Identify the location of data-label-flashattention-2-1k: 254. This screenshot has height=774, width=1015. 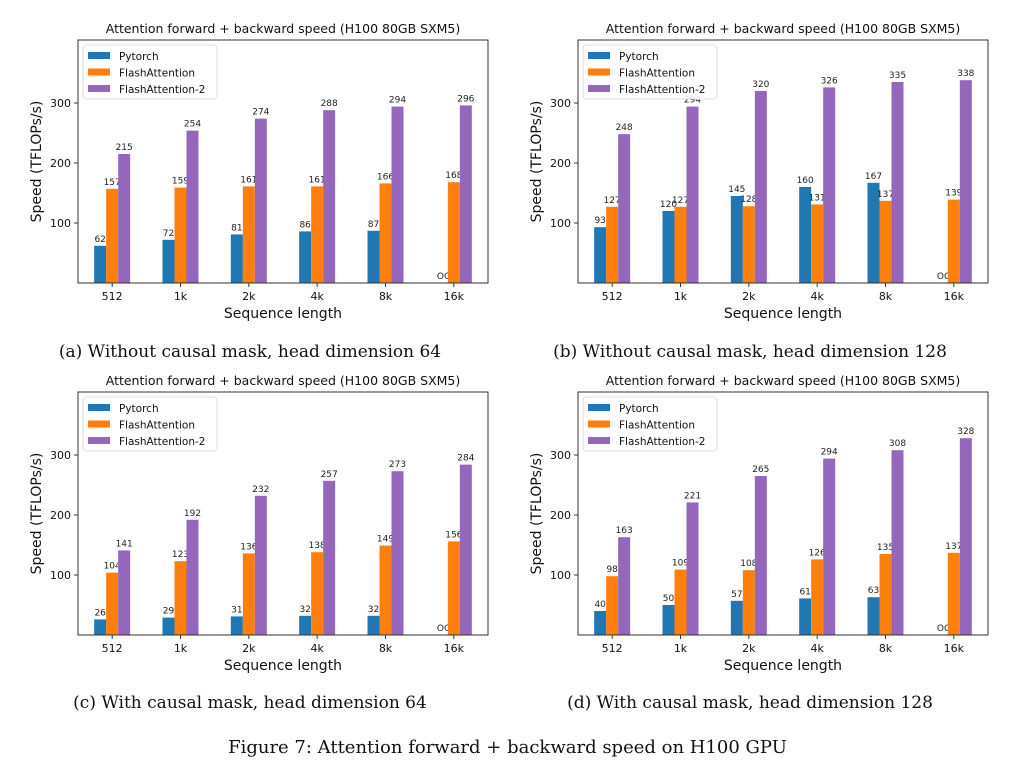
(192, 125).